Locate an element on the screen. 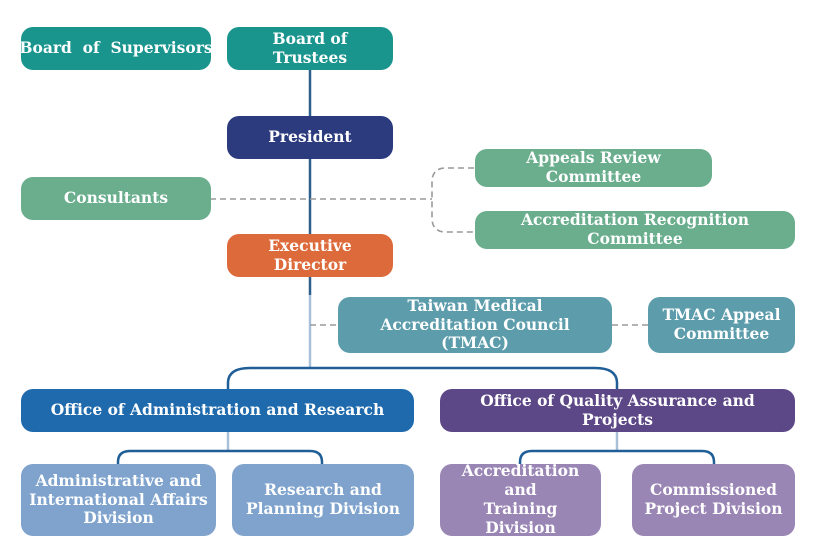  president-label: President is located at coordinates (310, 137).